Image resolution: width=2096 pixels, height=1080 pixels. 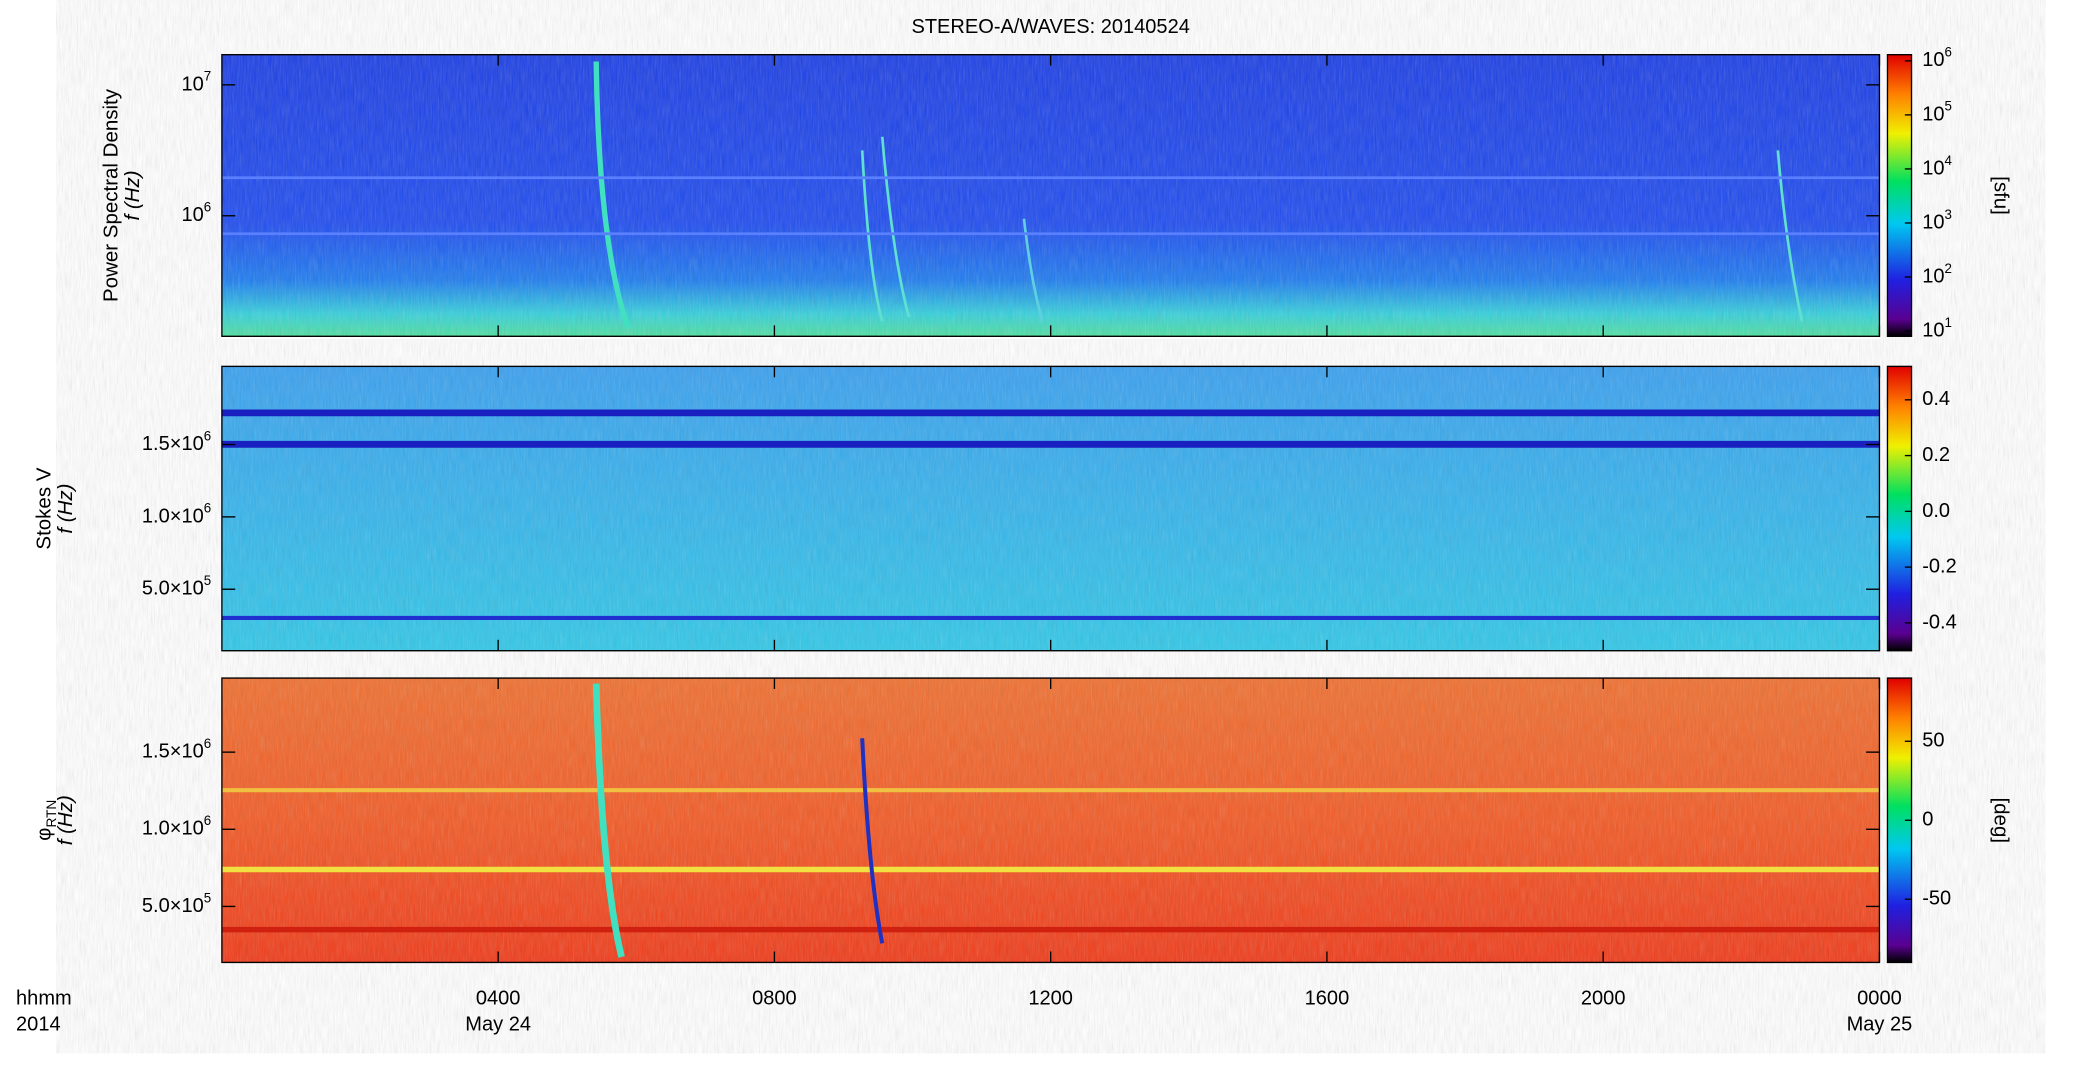 I want to click on colorbar-tick-label: 10⁶, so click(x=1937, y=57).